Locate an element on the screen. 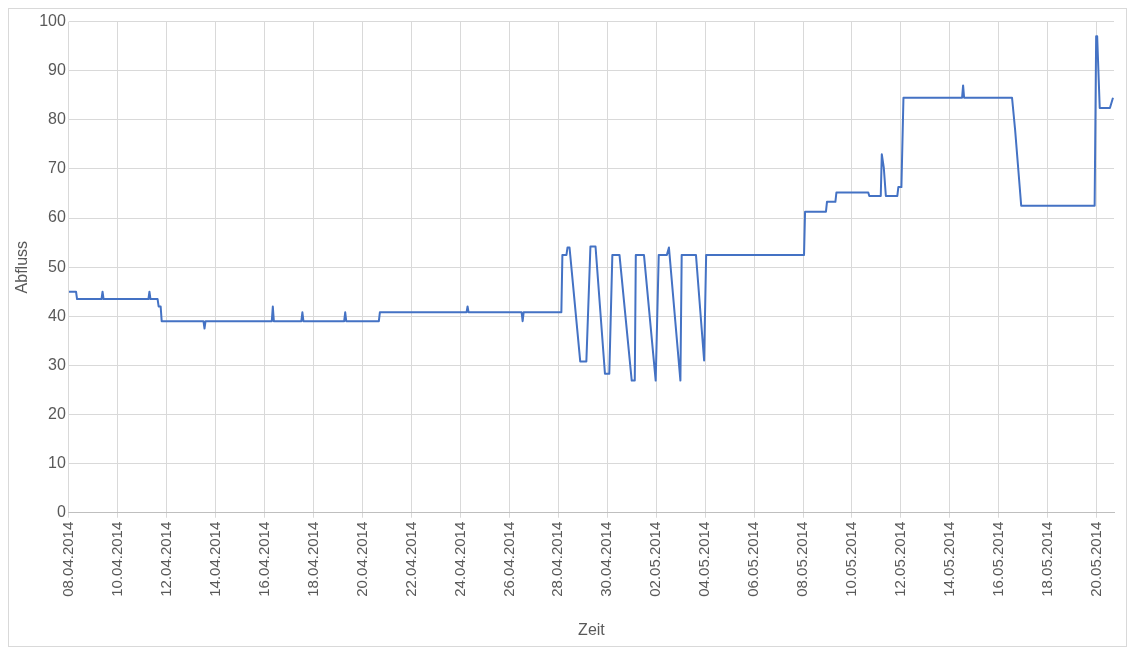 The width and height of the screenshot is (1133, 653). x-tick-label: 10.04.2014 is located at coordinates (116, 559).